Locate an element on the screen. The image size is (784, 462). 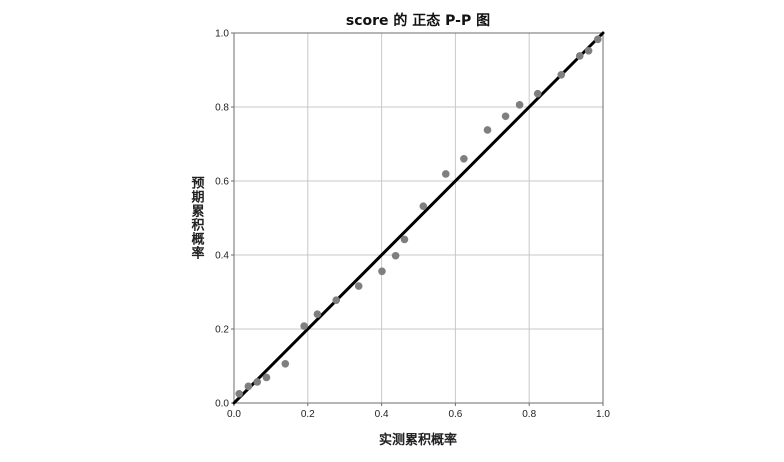
y-tick-label: 0.4 is located at coordinates (222, 256).